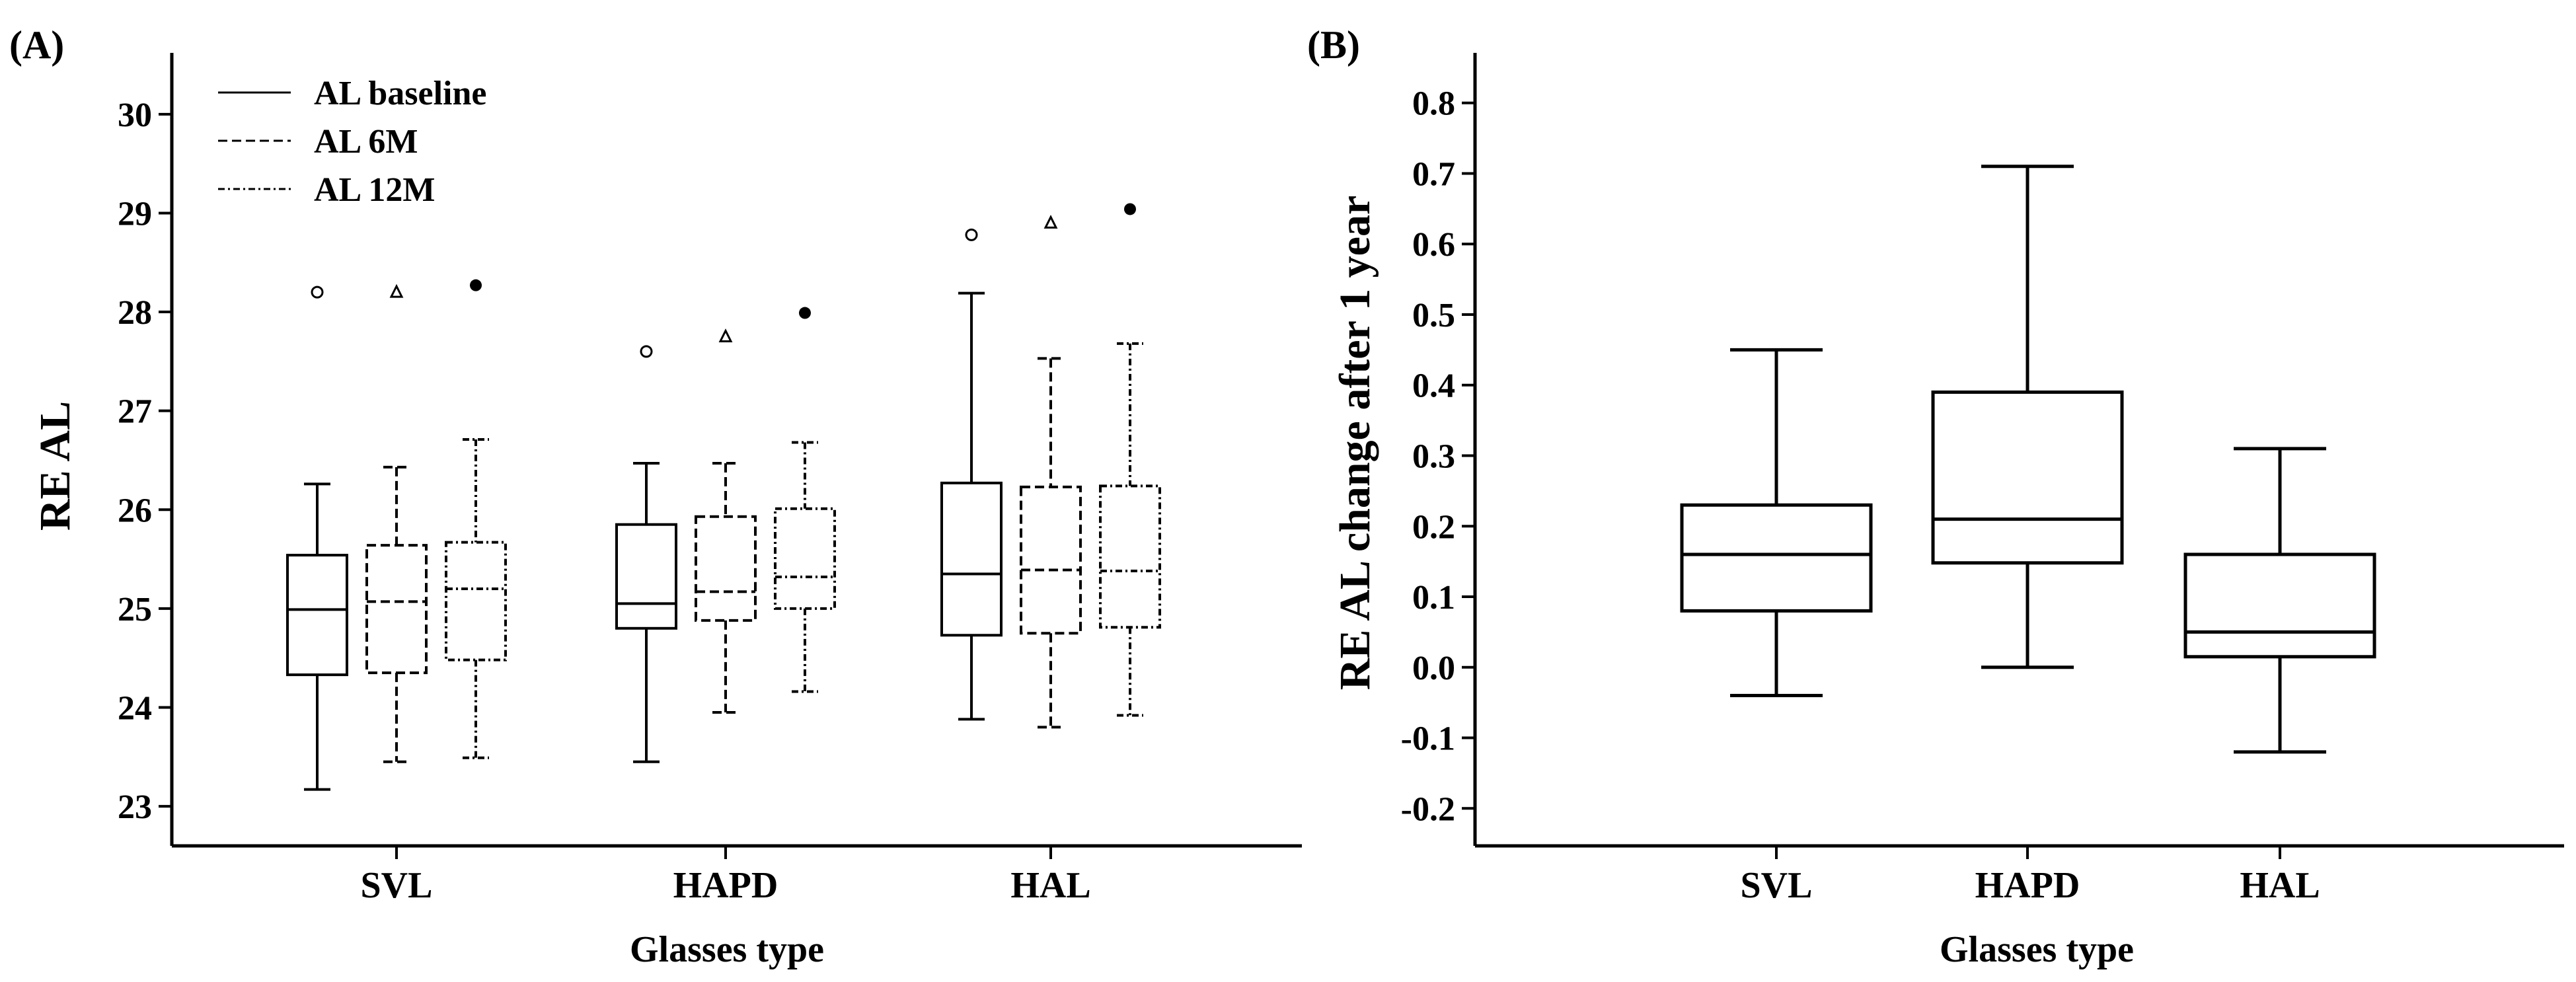  I want to click on panel-b-y-tick-label: 0.6, so click(1434, 245).